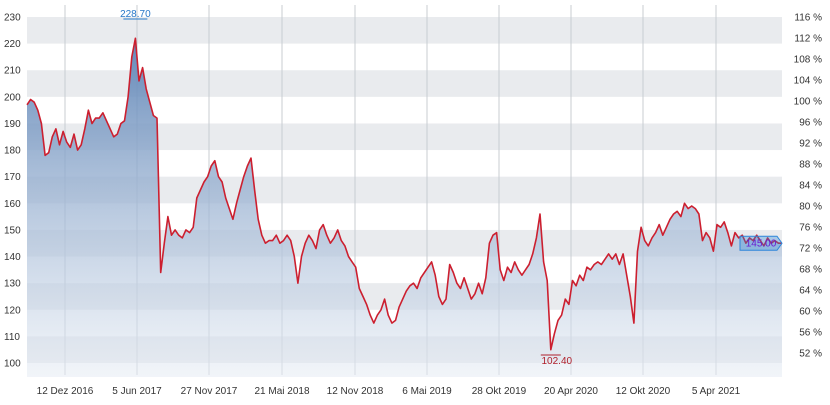 The image size is (830, 405). What do you see at coordinates (135, 14) in the screenshot?
I see `max-label: 228.70` at bounding box center [135, 14].